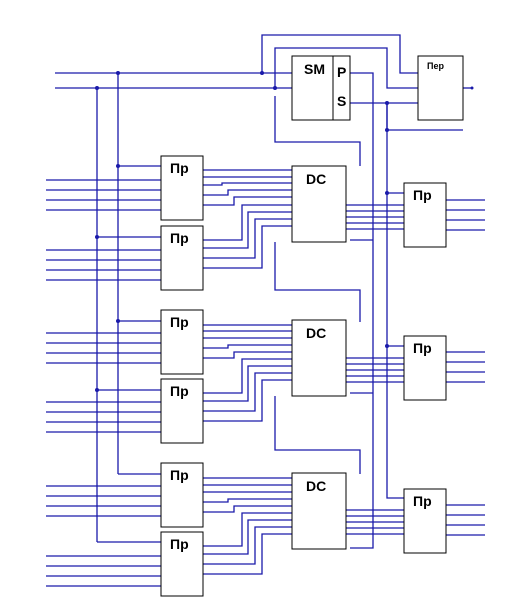 This screenshot has width=524, height=608. What do you see at coordinates (182, 188) in the screenshot?
I see `pr-block-1: Пр` at bounding box center [182, 188].